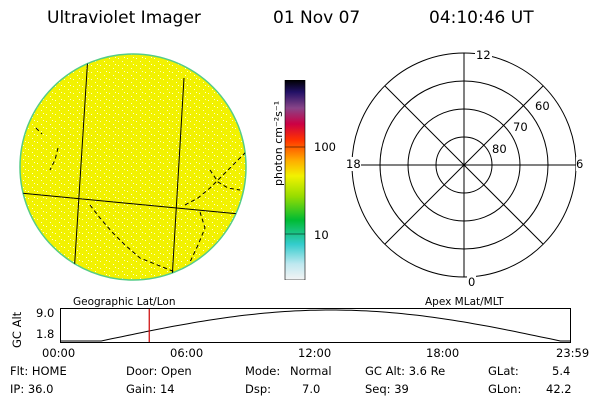 Image resolution: width=600 pixels, height=400 pixels. What do you see at coordinates (481, 18) in the screenshot?
I see `time-label: 04:10:46 UT` at bounding box center [481, 18].